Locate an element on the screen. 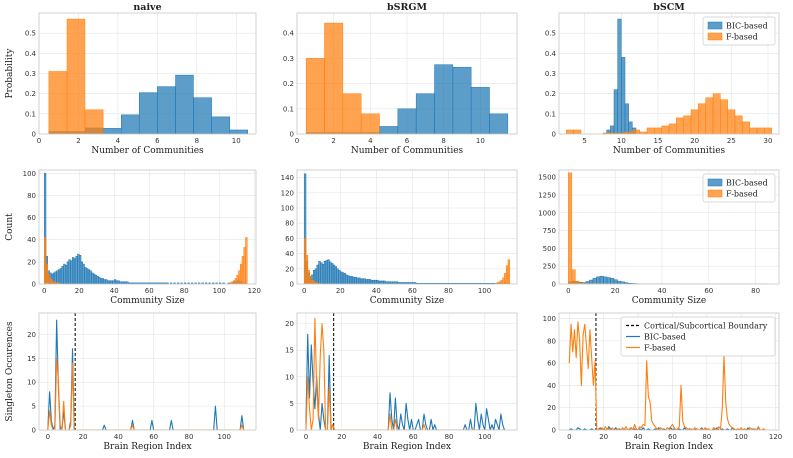 The width and height of the screenshot is (793, 458). y-tick-label: 100 is located at coordinates (287, 209).